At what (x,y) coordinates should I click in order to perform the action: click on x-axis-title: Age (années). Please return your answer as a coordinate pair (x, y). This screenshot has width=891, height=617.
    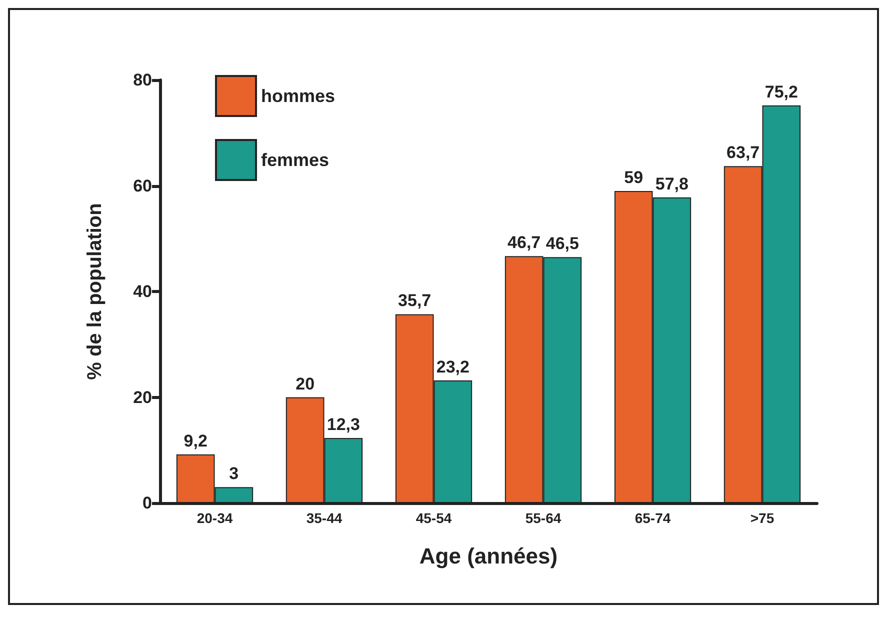
    Looking at the image, I should click on (488, 556).